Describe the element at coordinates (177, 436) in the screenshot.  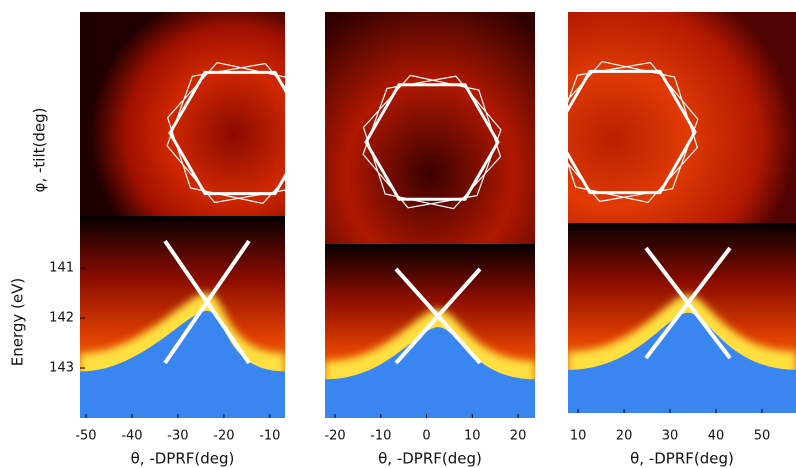
I see `x-tick-label: -30` at that location.